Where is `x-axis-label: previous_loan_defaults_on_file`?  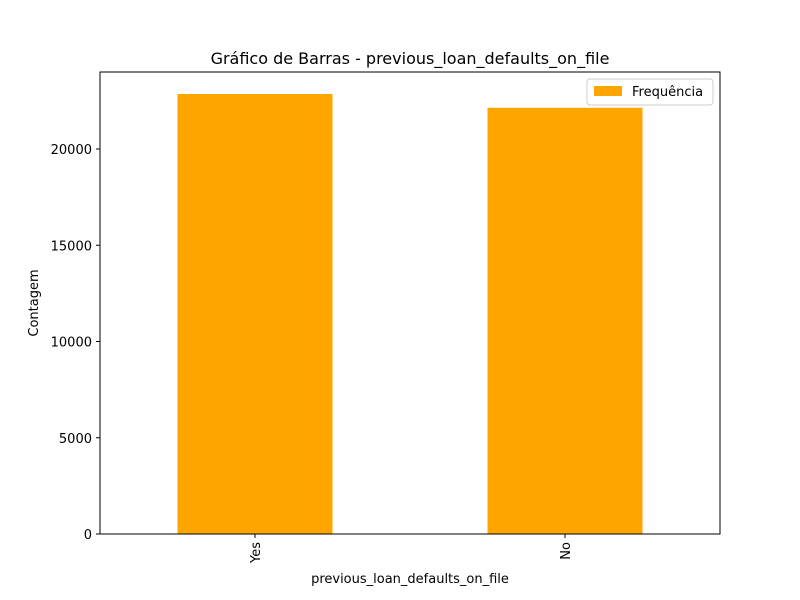
x-axis-label: previous_loan_defaults_on_file is located at coordinates (410, 579).